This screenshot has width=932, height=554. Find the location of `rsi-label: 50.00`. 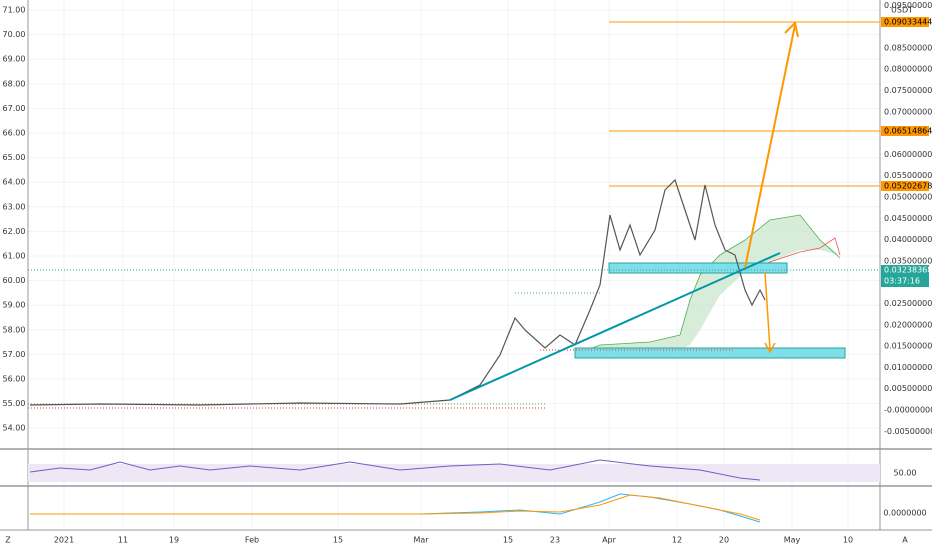

rsi-label: 50.00 is located at coordinates (905, 473).